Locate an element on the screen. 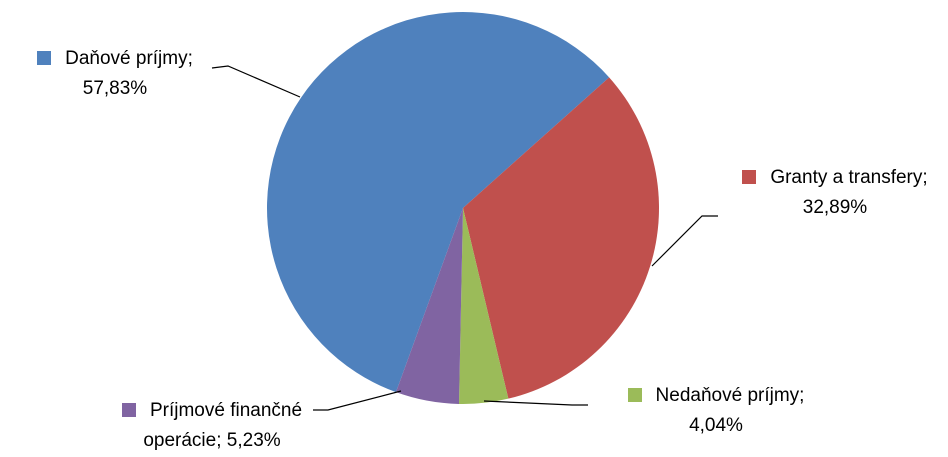 This screenshot has width=948, height=457. label-value: 5,23% is located at coordinates (253, 440).